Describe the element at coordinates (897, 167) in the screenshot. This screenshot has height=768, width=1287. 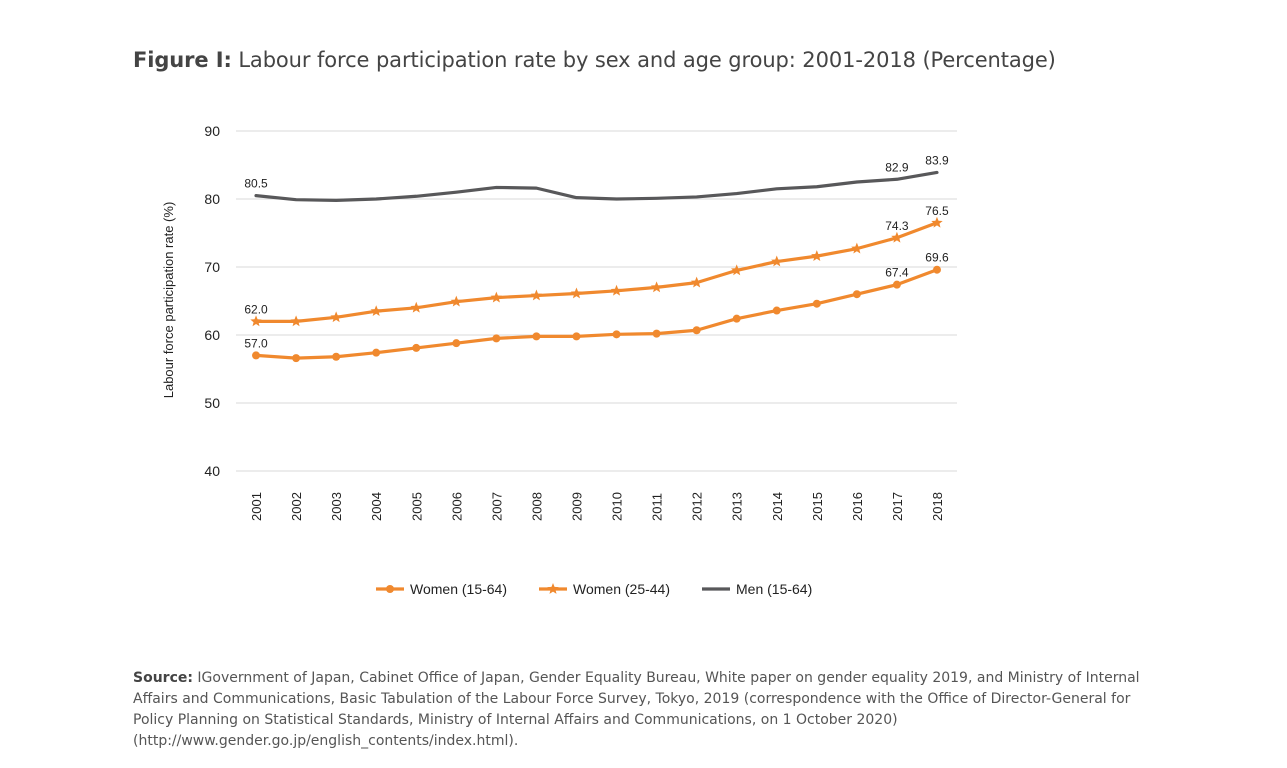
I see `data-label: 82.9` at that location.